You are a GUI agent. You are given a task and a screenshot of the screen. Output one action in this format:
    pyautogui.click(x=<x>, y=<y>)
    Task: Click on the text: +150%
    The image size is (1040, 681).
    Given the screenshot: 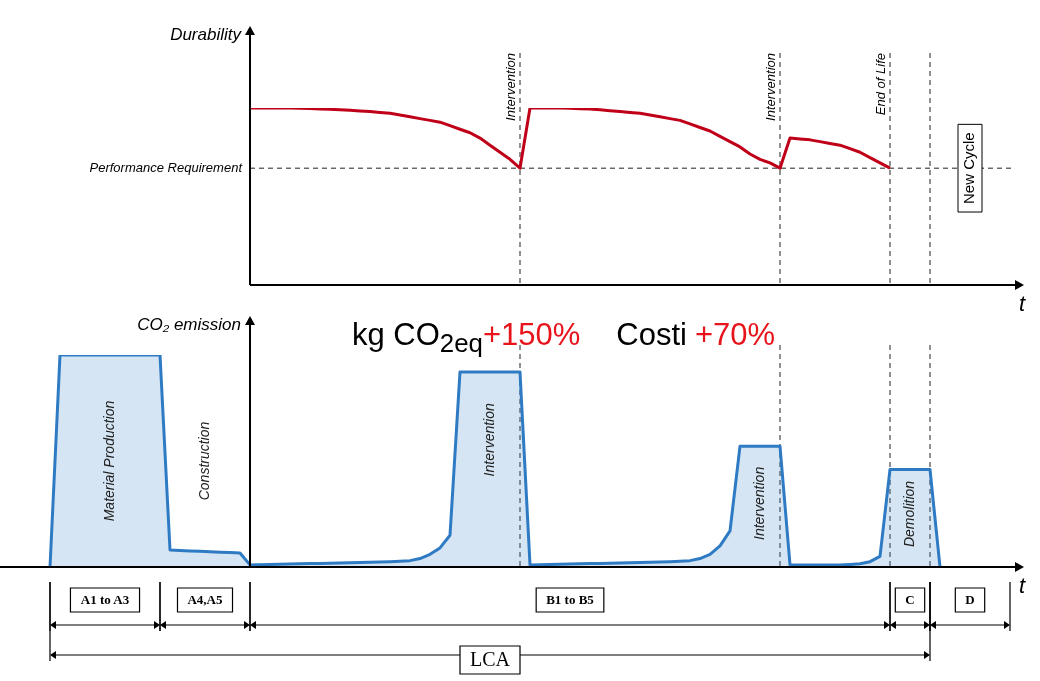 What is the action you would take?
    pyautogui.click(x=531, y=334)
    